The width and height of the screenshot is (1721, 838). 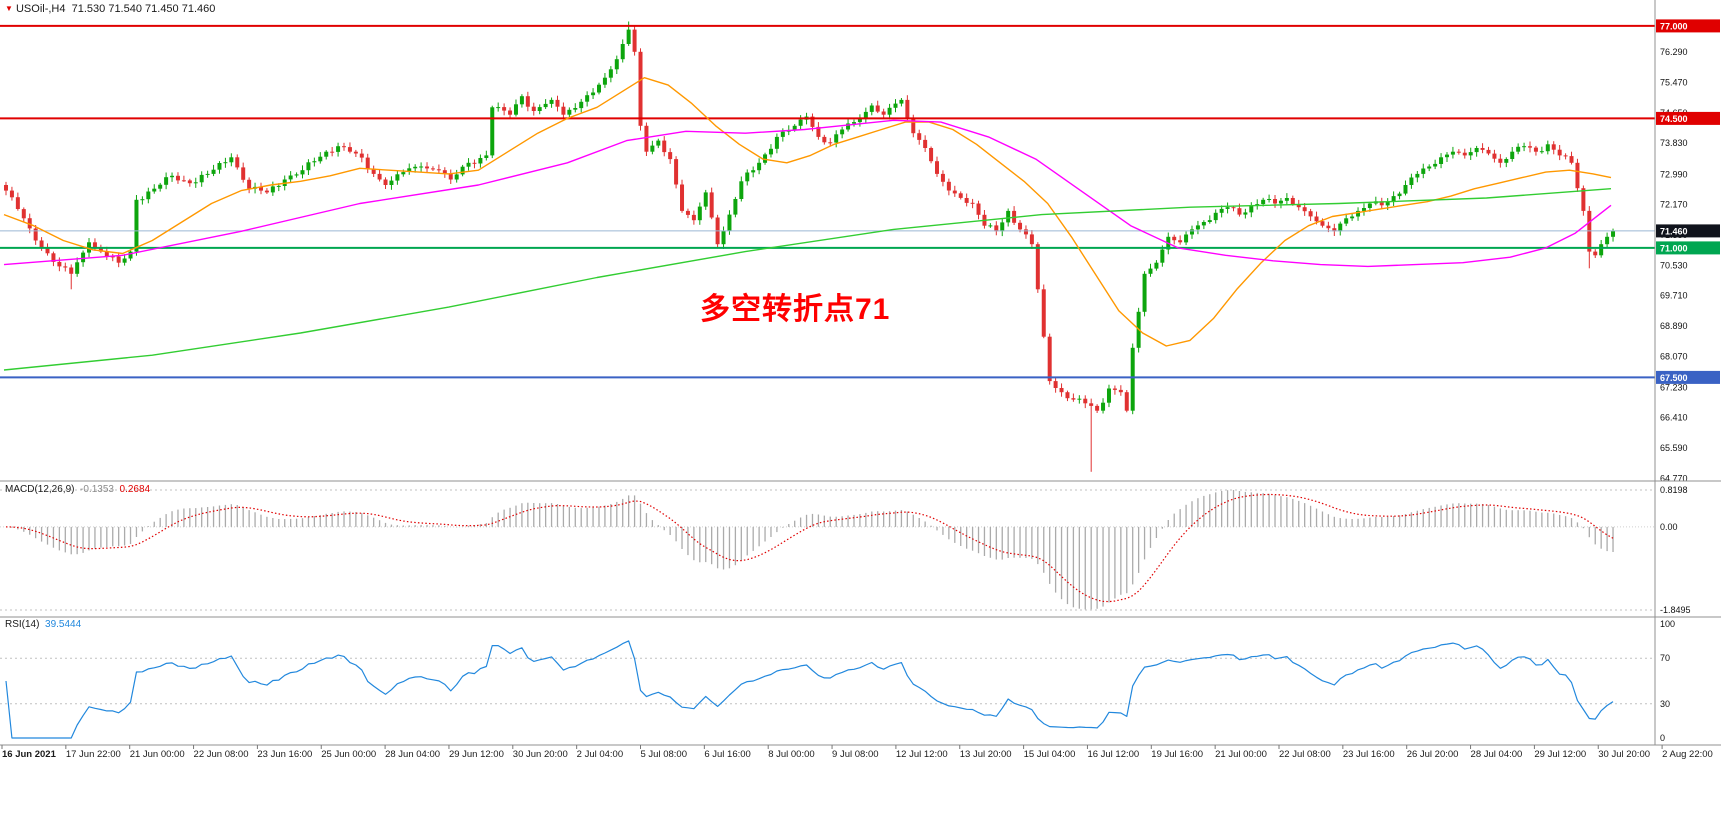 I want to click on ohlc-values: 71.530 71.540 71.450 71.460, so click(x=143, y=9).